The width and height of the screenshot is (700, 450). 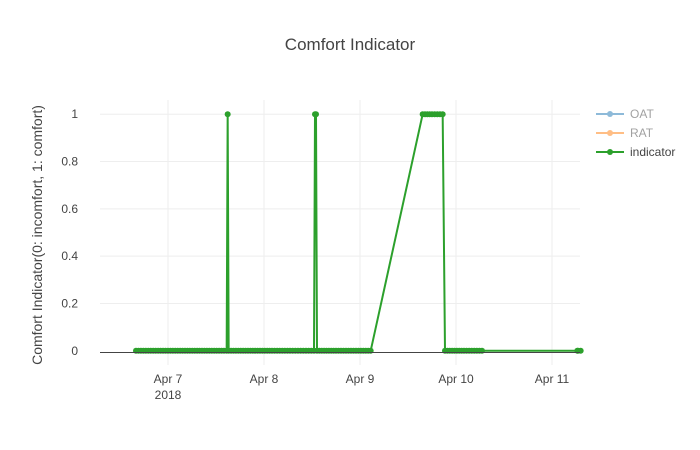 What do you see at coordinates (652, 152) in the screenshot?
I see `legend-label: indicator` at bounding box center [652, 152].